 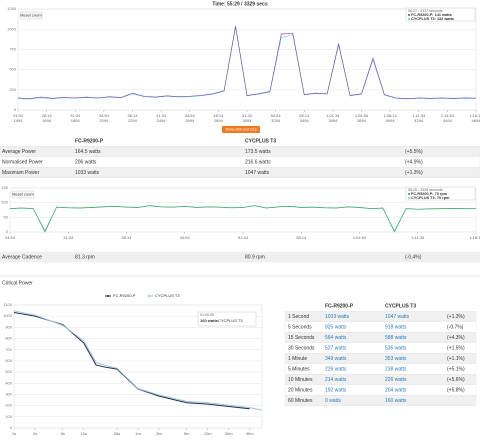 What do you see at coordinates (187, 433) in the screenshot?
I see `x-tick-label: 5m` at bounding box center [187, 433].